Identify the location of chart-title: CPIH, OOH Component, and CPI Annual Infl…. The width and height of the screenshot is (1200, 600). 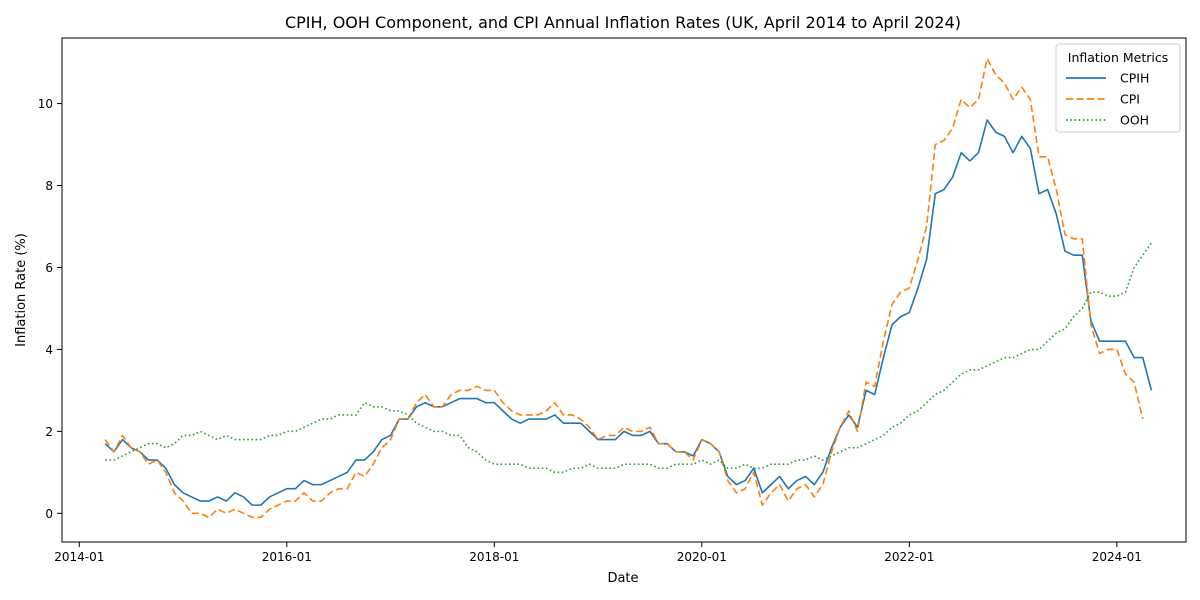
(623, 22).